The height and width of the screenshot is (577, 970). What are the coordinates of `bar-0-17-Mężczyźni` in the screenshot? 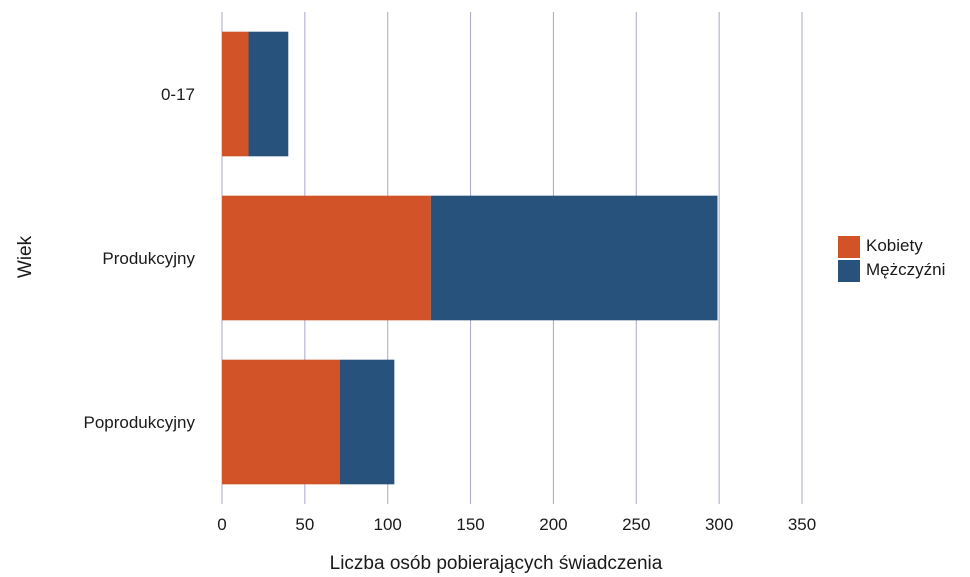 It's located at (268, 94).